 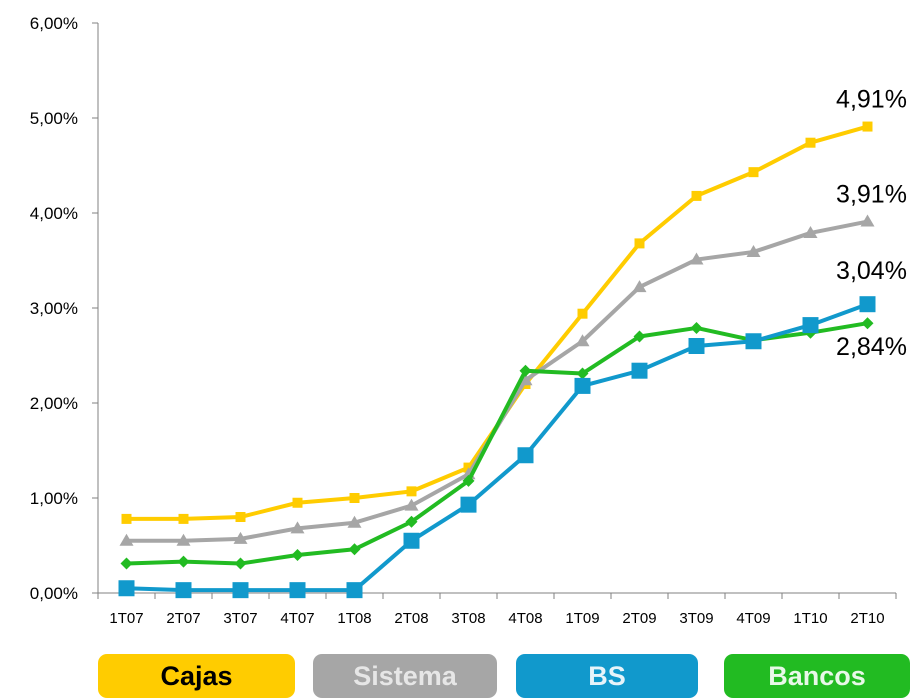 I want to click on legend-bs-label: BS, so click(x=607, y=675).